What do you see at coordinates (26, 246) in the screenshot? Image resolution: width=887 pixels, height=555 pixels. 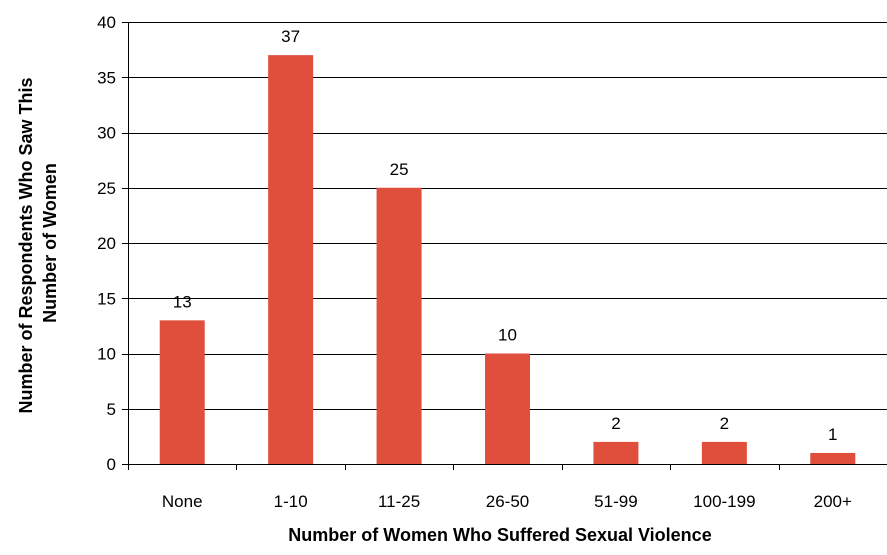 I see `y-axis-title-line-1: Number of Respondents Who Saw This` at bounding box center [26, 246].